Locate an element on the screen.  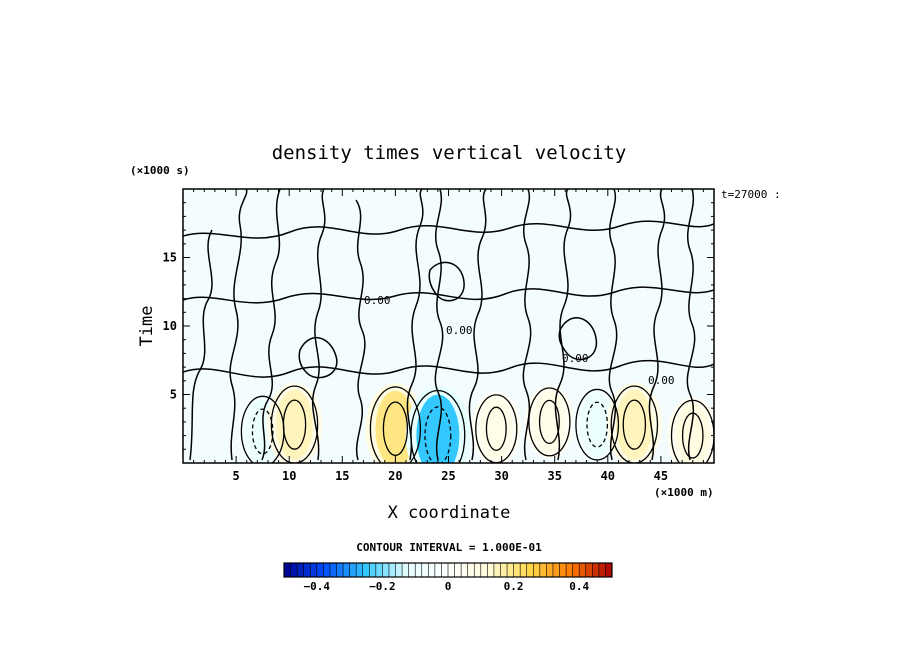
x-tick-label: 15 is located at coordinates (342, 476).